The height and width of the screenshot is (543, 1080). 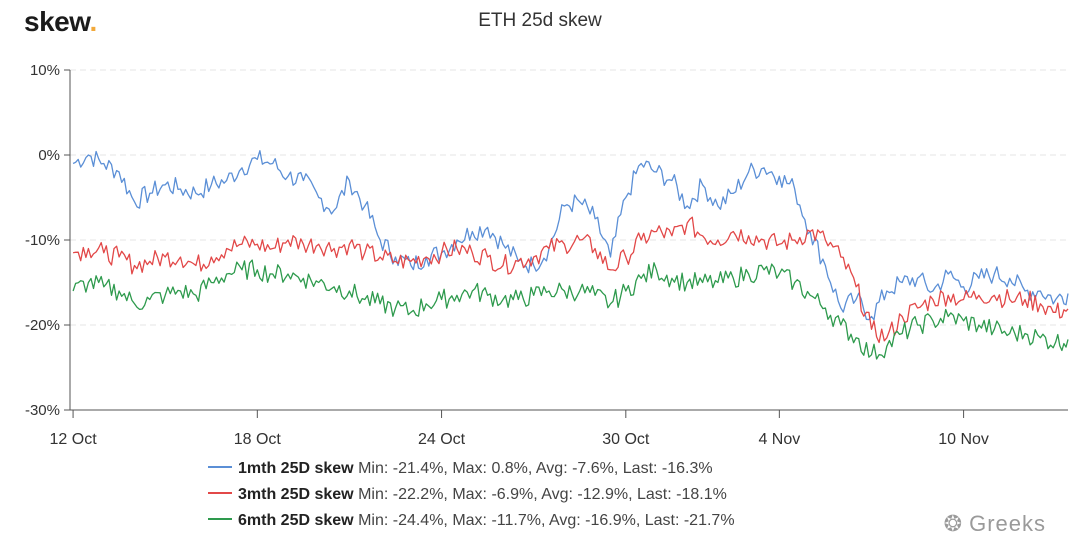 What do you see at coordinates (953, 523) in the screenshot?
I see `wechat-icon: ❂` at bounding box center [953, 523].